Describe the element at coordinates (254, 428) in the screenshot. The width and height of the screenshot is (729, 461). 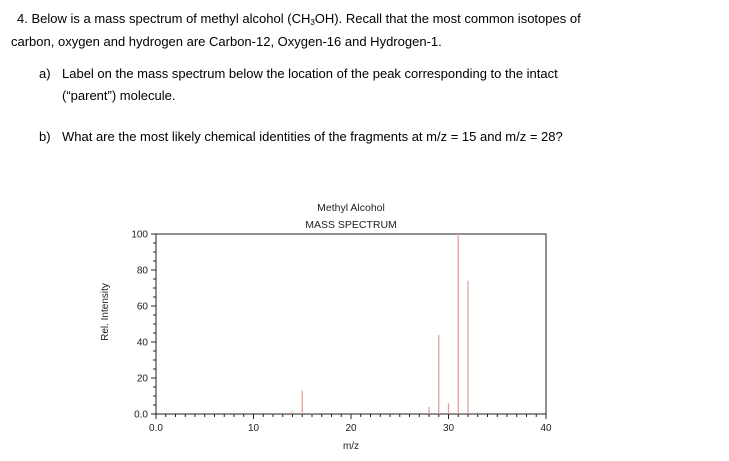
I see `x-tick-label: 10` at that location.